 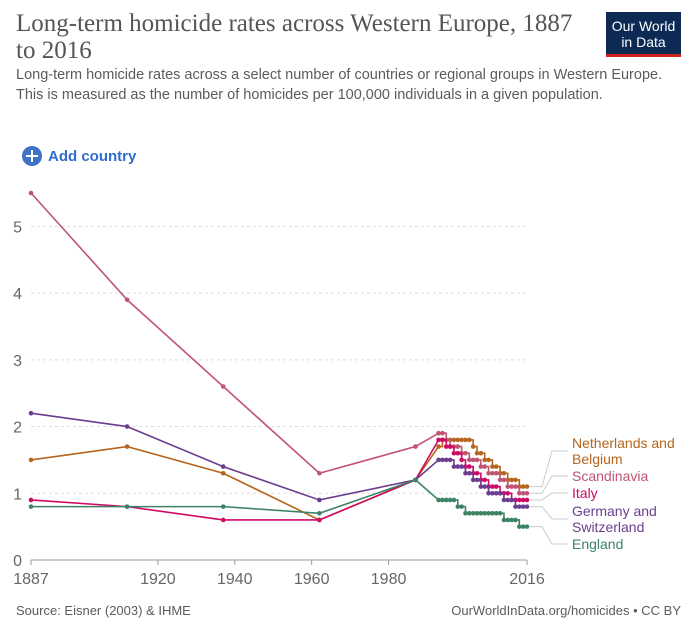 I want to click on add-country-button: Add country, so click(x=79, y=156).